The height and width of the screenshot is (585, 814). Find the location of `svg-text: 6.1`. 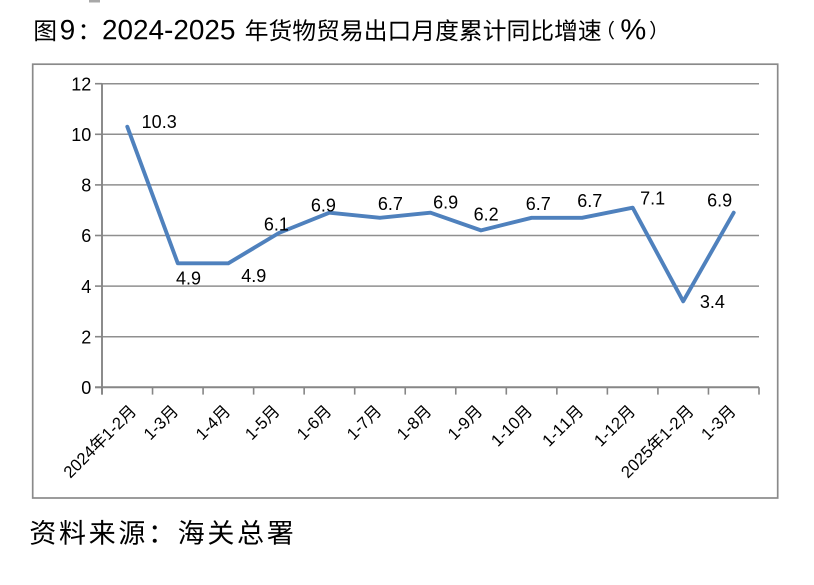

svg-text: 6.1 is located at coordinates (276, 225).